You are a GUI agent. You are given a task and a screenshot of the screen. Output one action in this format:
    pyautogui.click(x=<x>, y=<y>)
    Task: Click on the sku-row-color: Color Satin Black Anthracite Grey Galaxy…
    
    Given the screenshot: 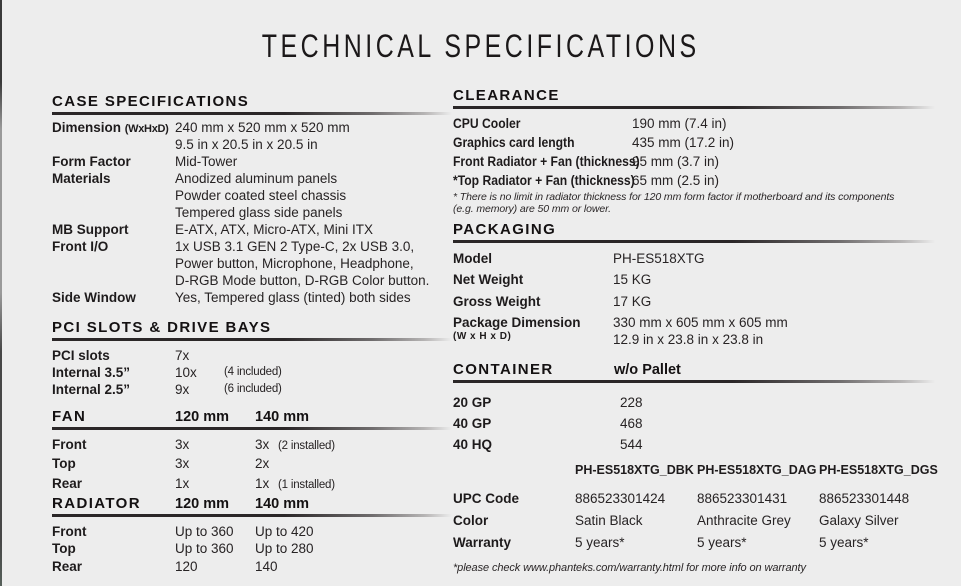 What is the action you would take?
    pyautogui.click(x=703, y=521)
    